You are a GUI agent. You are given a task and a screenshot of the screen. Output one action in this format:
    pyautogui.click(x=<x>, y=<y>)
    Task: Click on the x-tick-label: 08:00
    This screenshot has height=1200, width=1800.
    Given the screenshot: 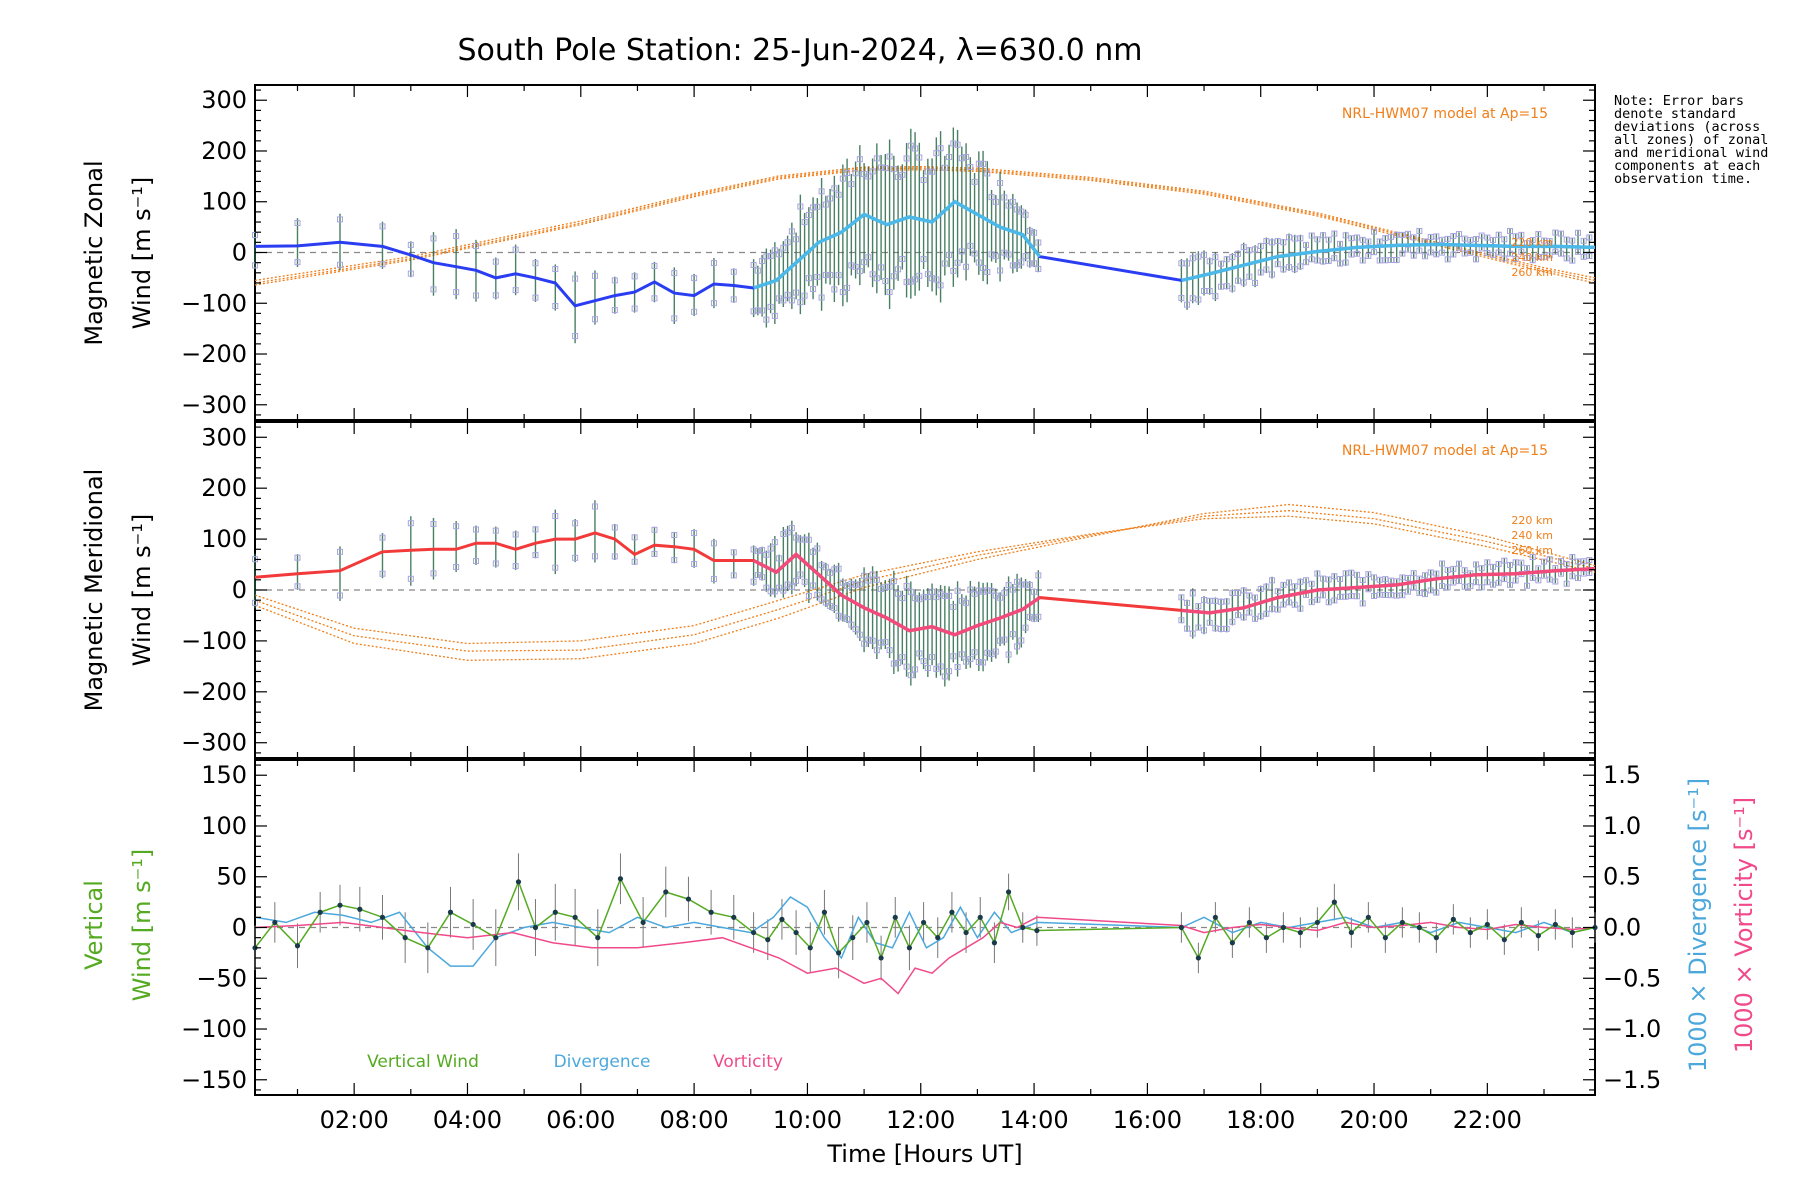 What is the action you would take?
    pyautogui.click(x=694, y=1120)
    